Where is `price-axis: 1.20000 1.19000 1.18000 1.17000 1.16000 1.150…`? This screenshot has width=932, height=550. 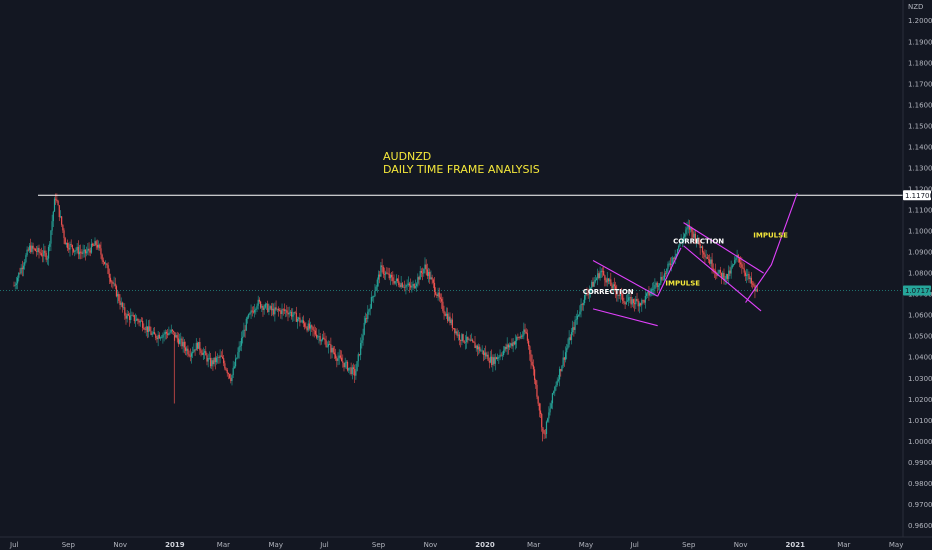 price-axis: 1.20000 1.19000 1.18000 1.17000 1.16000 1.150… is located at coordinates (920, 273).